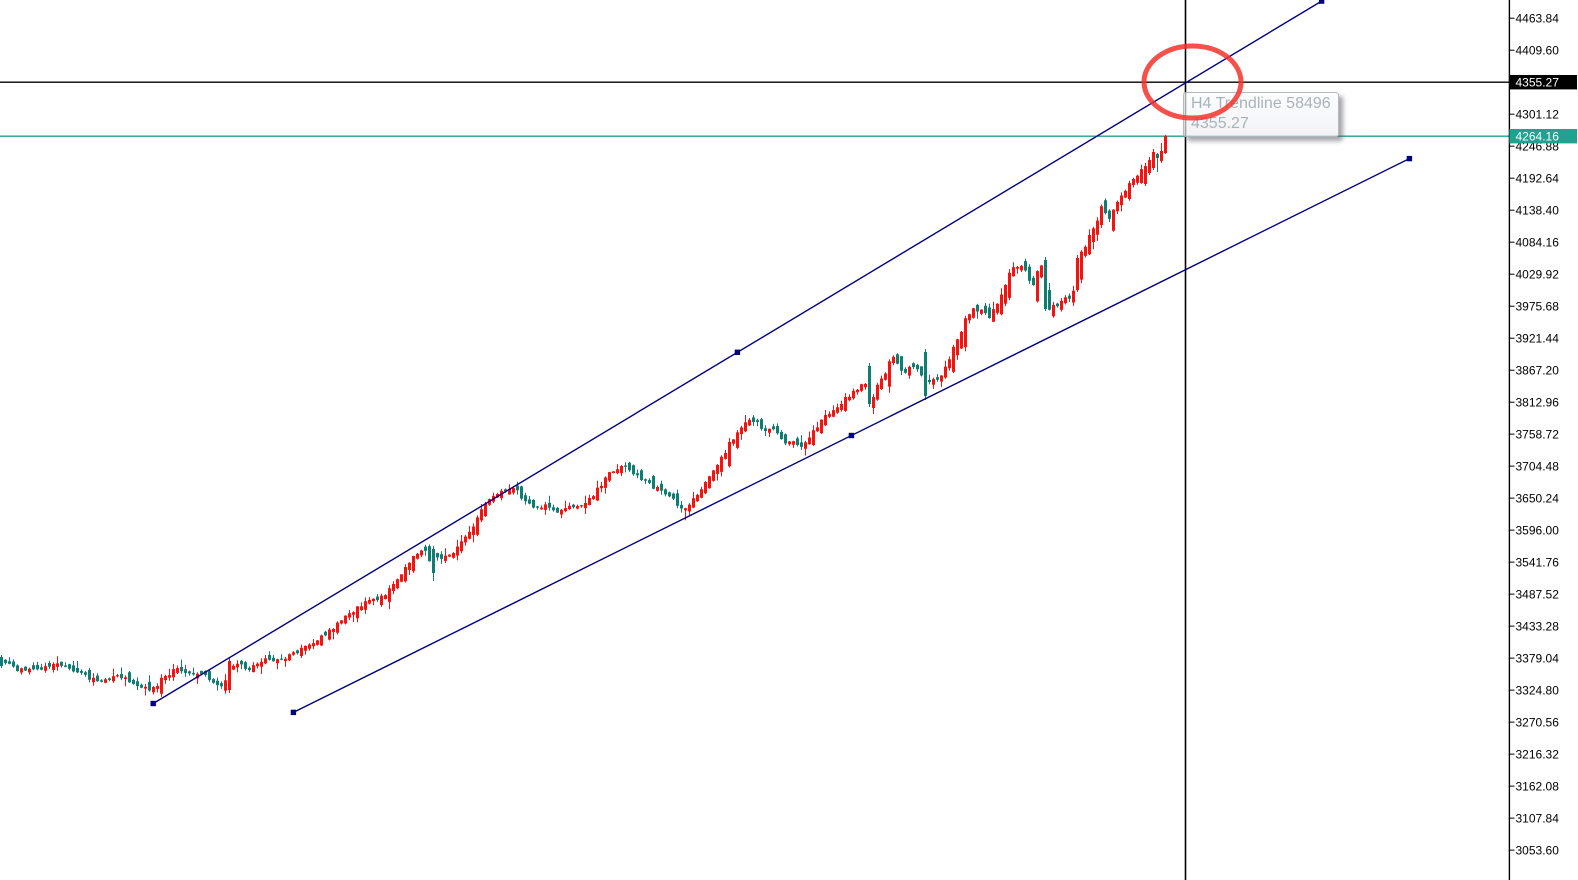 The image size is (1578, 880). What do you see at coordinates (1538, 594) in the screenshot?
I see `svg-text: 3487.52` at bounding box center [1538, 594].